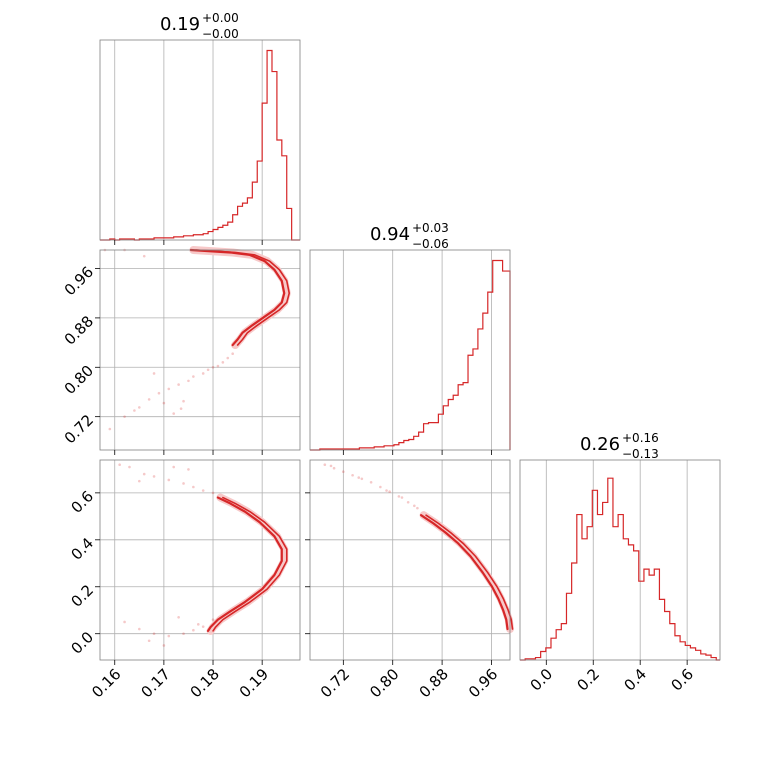 This screenshot has width=760, height=760. Describe the element at coordinates (640, 438) in the screenshot. I see `title-upper-error: +0.16` at that location.